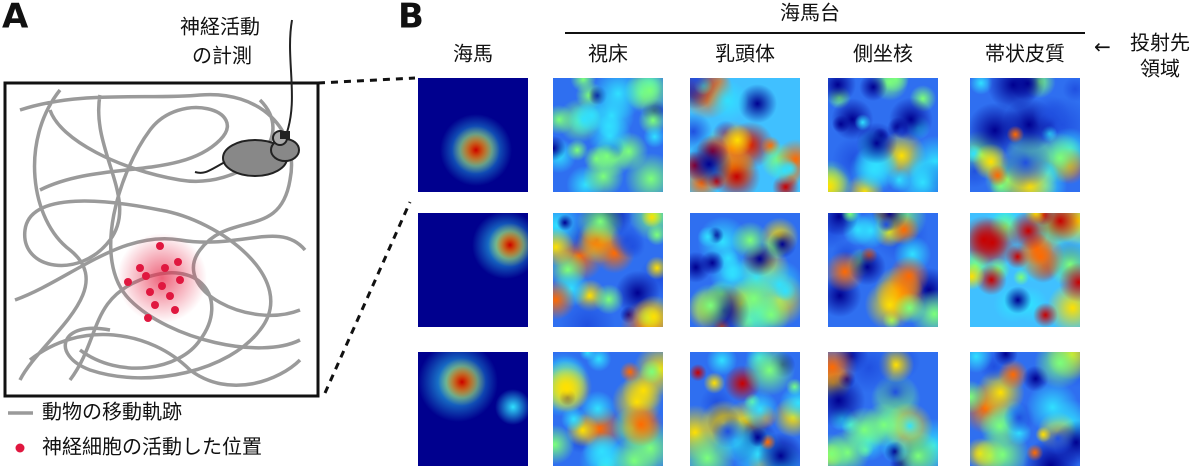  Describe the element at coordinates (154, 282) in the screenshot. I see `activity-dots` at that location.